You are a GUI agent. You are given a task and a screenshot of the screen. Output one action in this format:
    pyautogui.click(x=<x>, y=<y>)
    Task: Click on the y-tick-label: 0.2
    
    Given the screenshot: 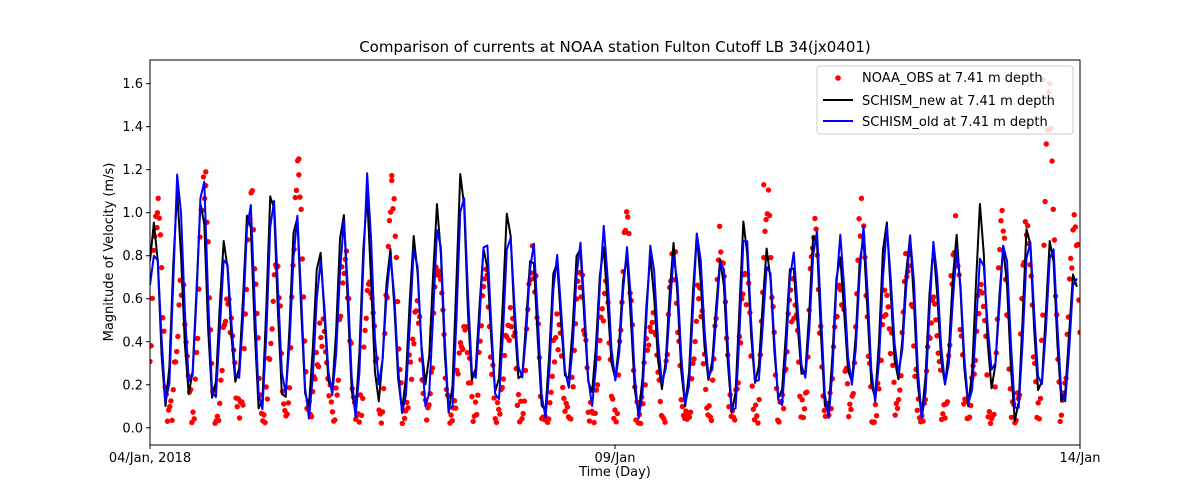 What is the action you would take?
    pyautogui.click(x=132, y=385)
    